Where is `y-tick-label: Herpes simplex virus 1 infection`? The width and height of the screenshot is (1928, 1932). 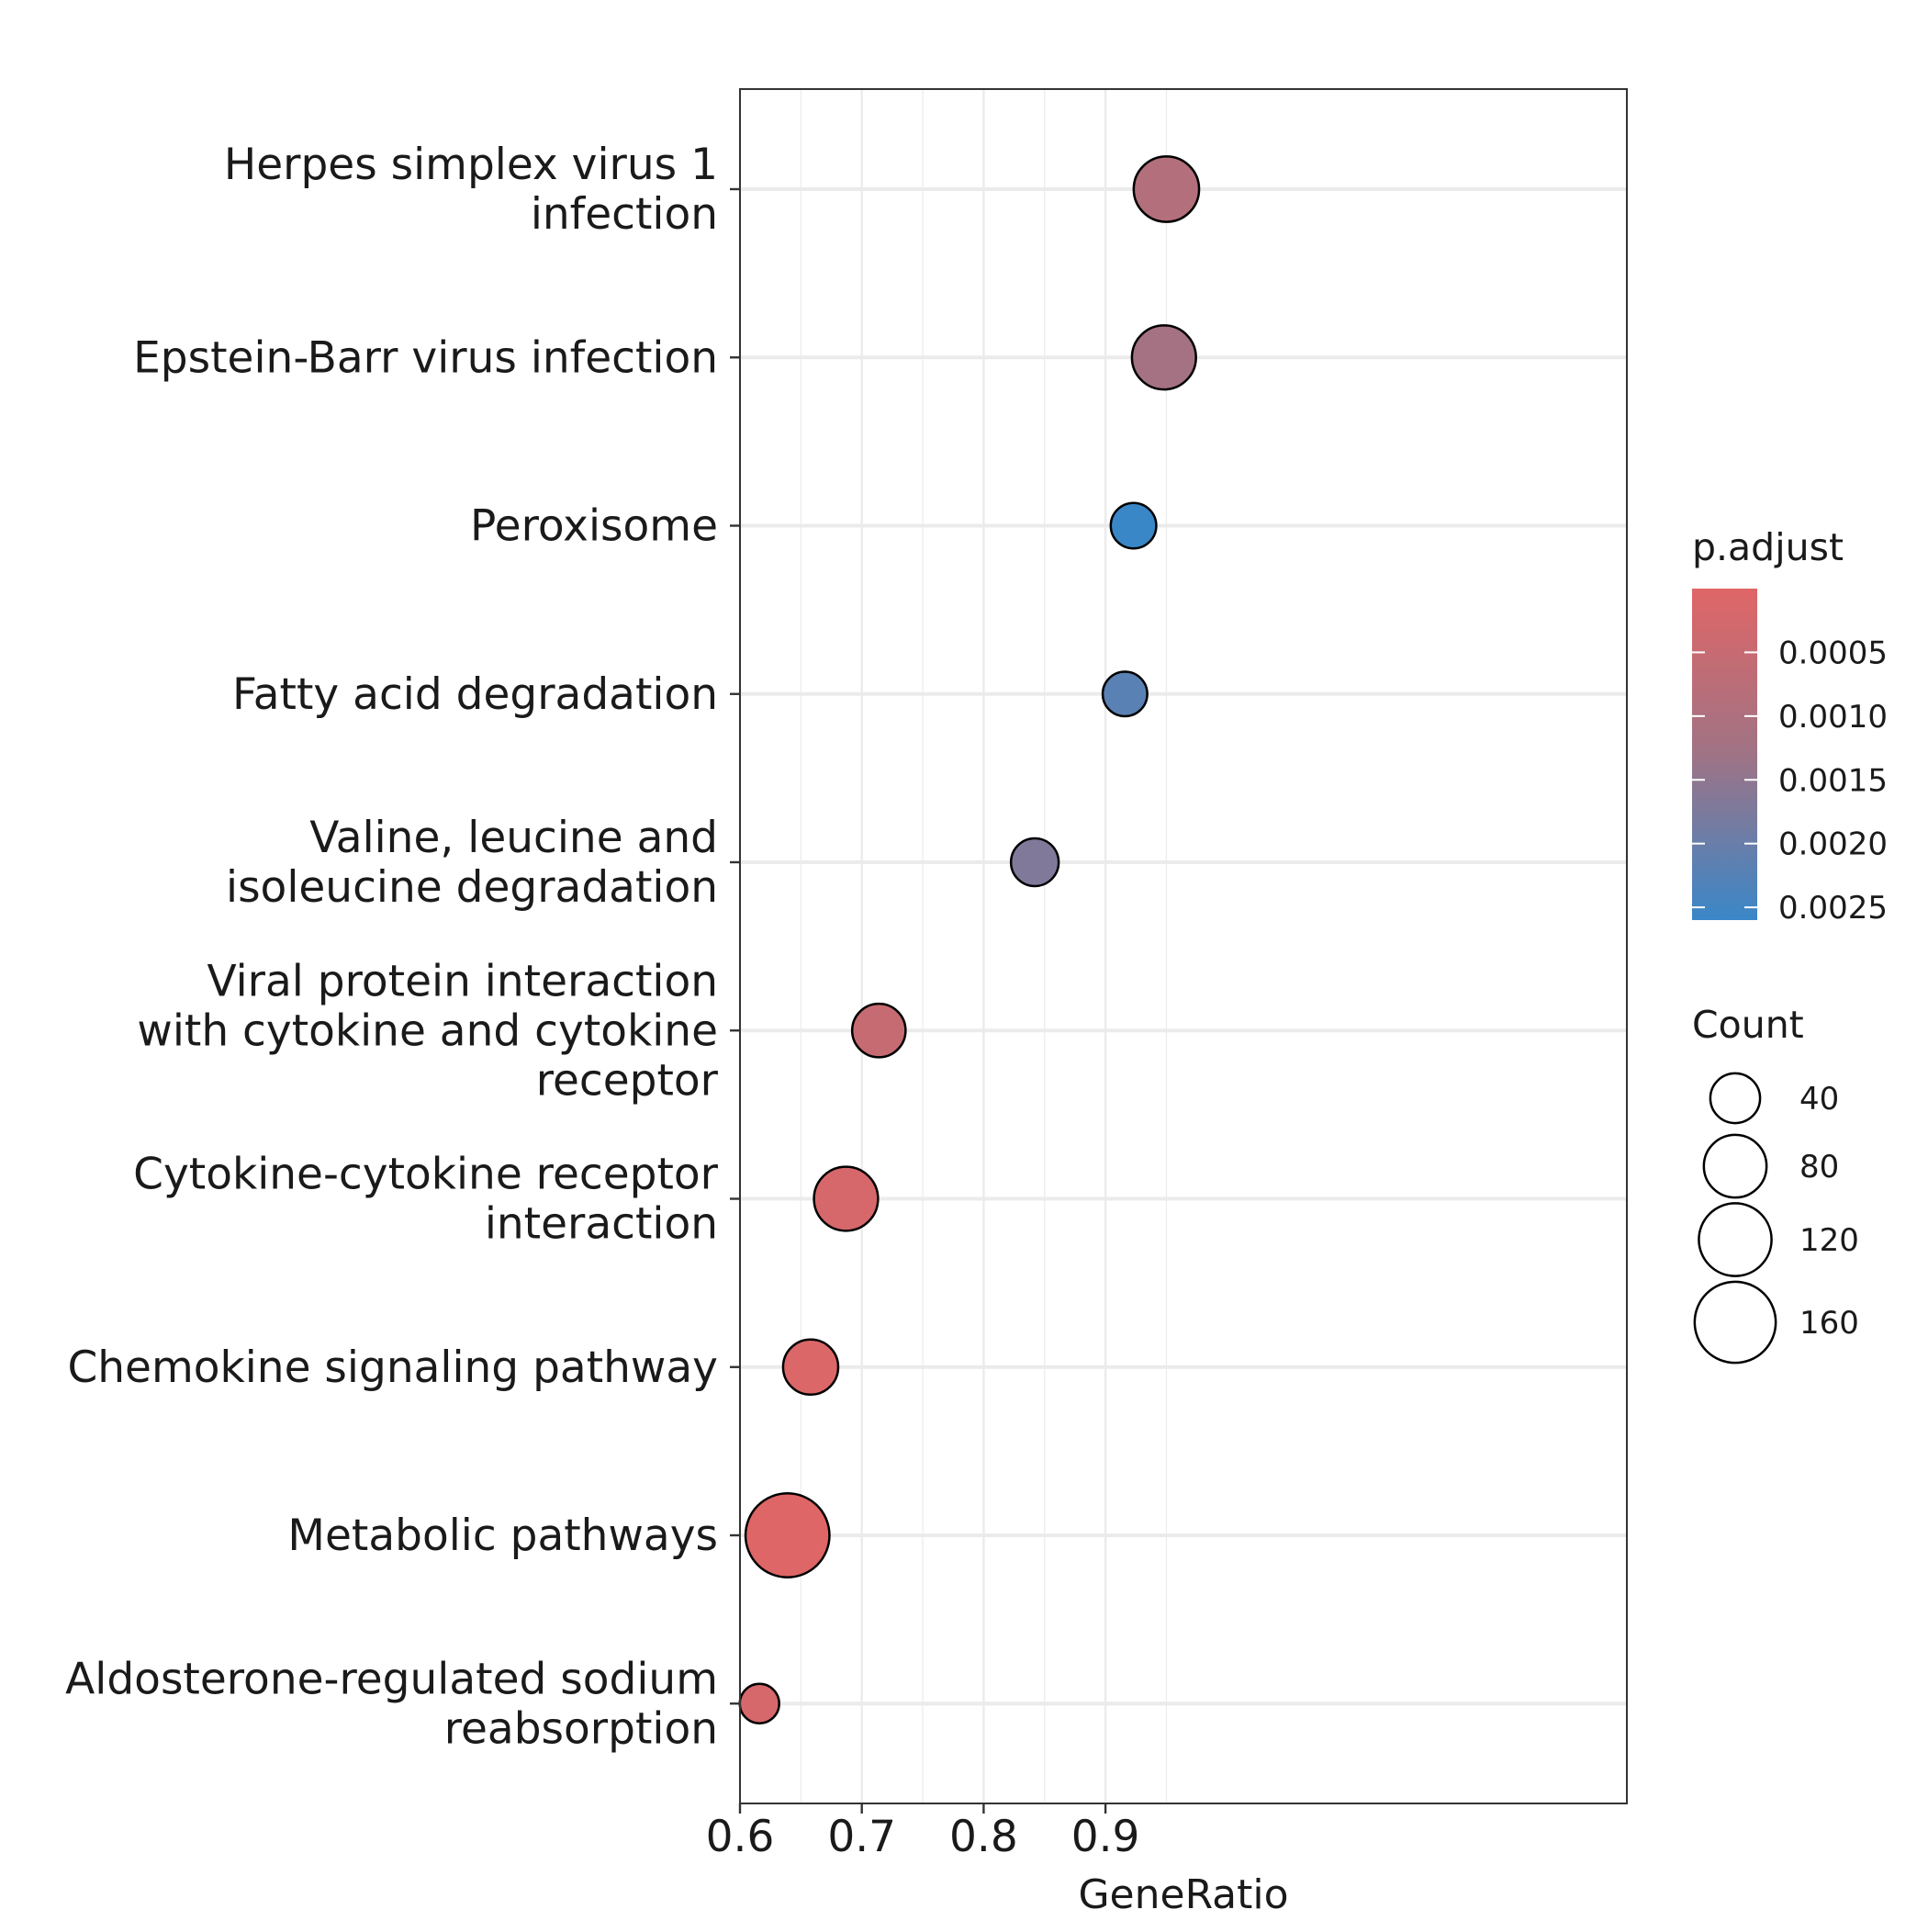
y-tick-label: Herpes simplex virus 1 infection is located at coordinates (471, 190).